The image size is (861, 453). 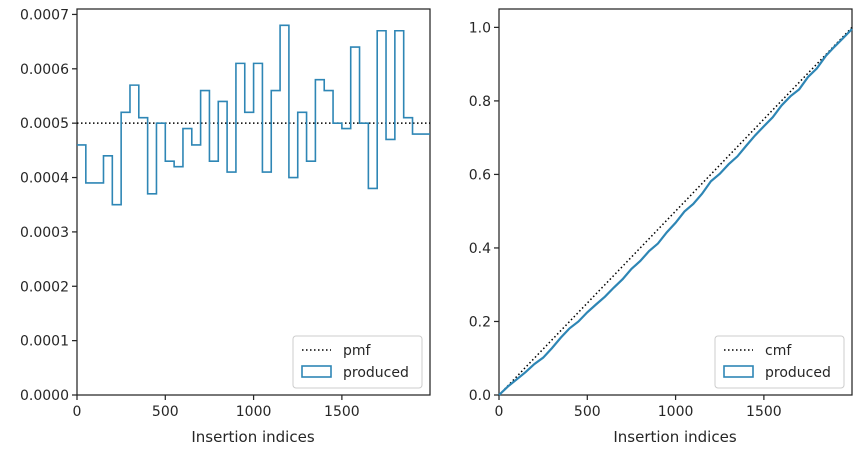 What do you see at coordinates (44, 15) in the screenshot?
I see `l-y-tick-label: 0.0007` at bounding box center [44, 15].